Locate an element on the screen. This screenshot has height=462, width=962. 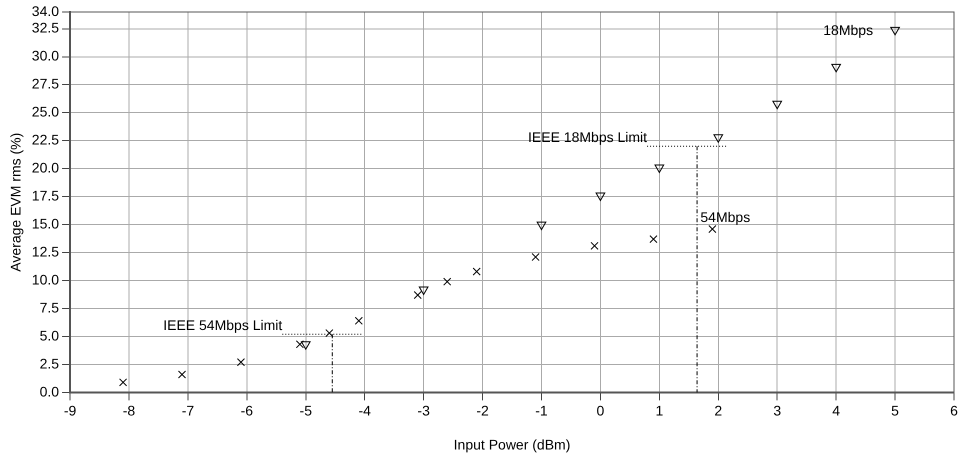
x-tick-label: 6 is located at coordinates (954, 410).